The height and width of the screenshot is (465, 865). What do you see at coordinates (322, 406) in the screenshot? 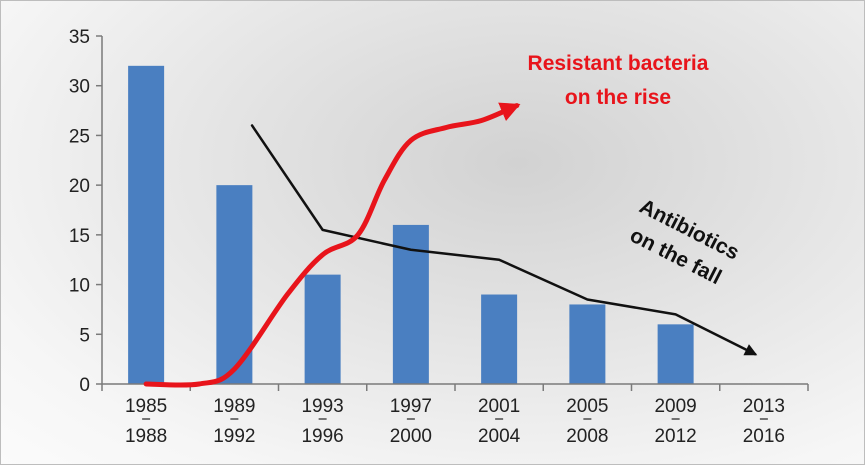
I see `x-tick-label-top-2: 1993` at bounding box center [322, 406].